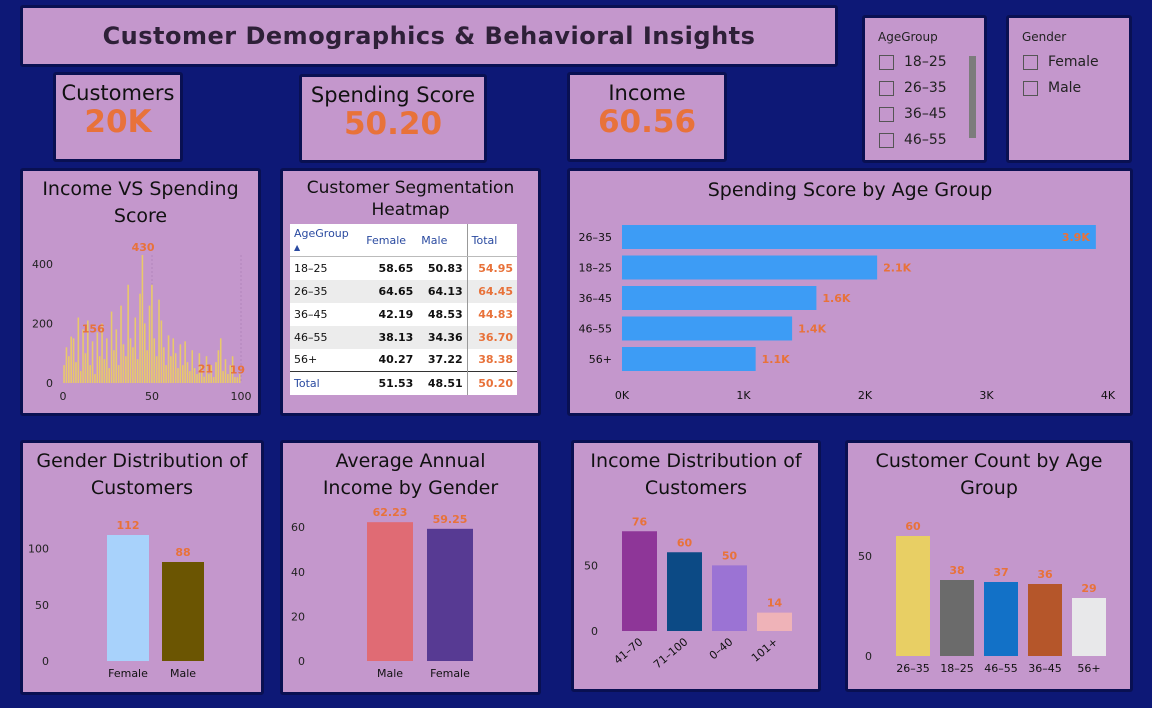 The width and height of the screenshot is (1152, 708). I want to click on table-cell: 64.45, so click(491, 291).